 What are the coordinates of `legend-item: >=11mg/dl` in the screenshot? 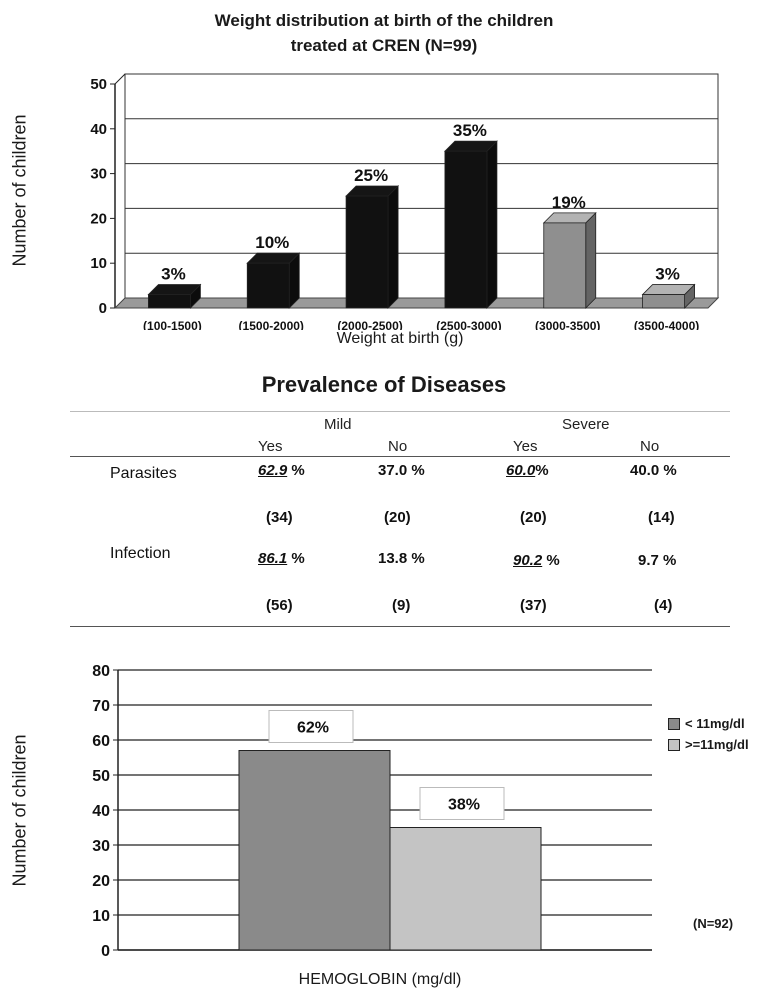 It's located at (708, 744).